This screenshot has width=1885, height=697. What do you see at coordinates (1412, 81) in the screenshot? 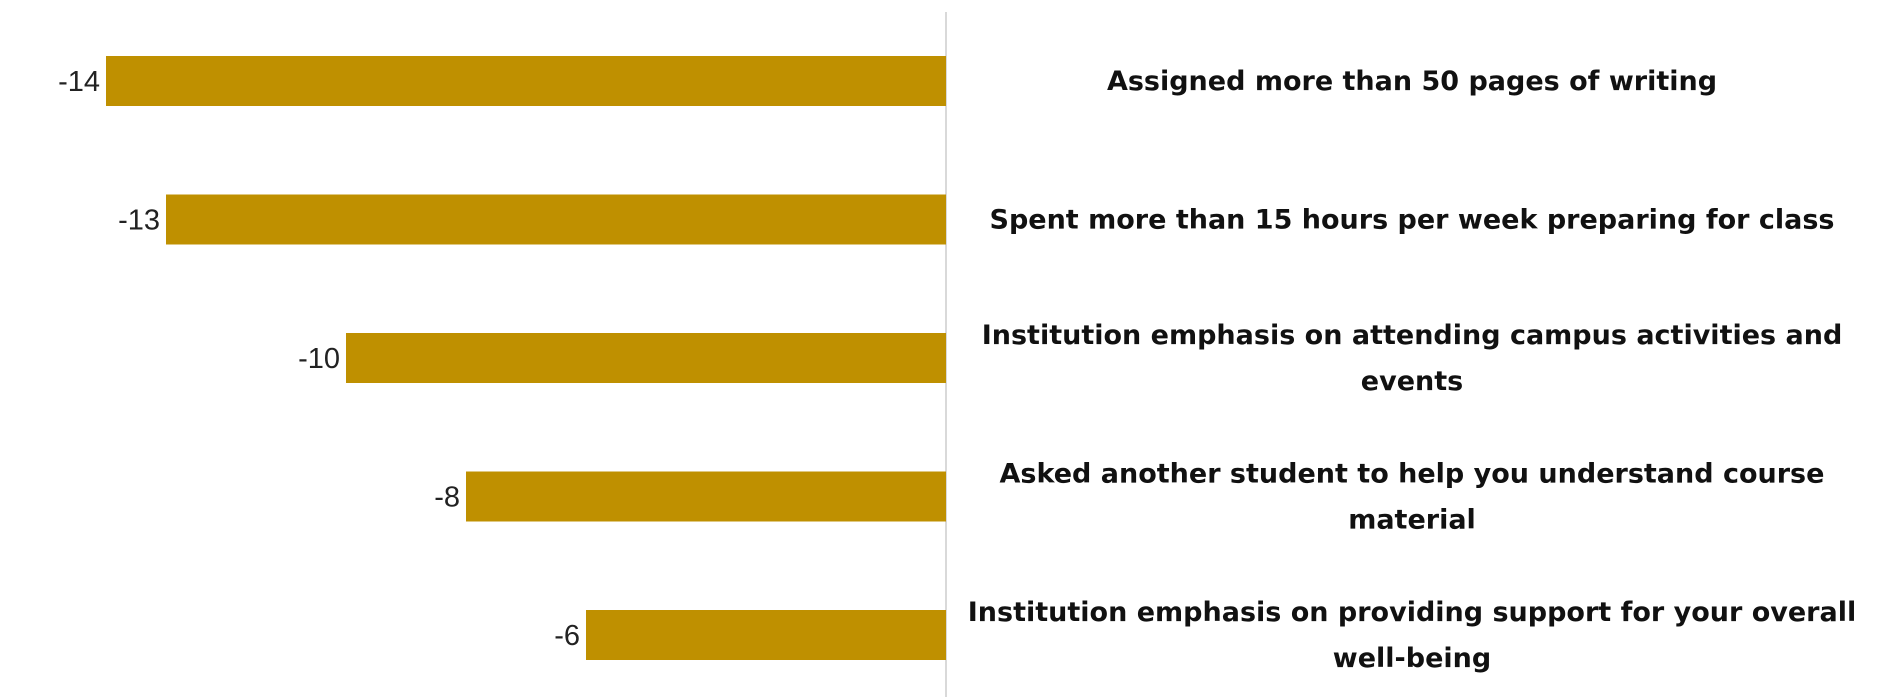
I see `category-label: Assigned more than 50 pages of writing` at bounding box center [1412, 81].